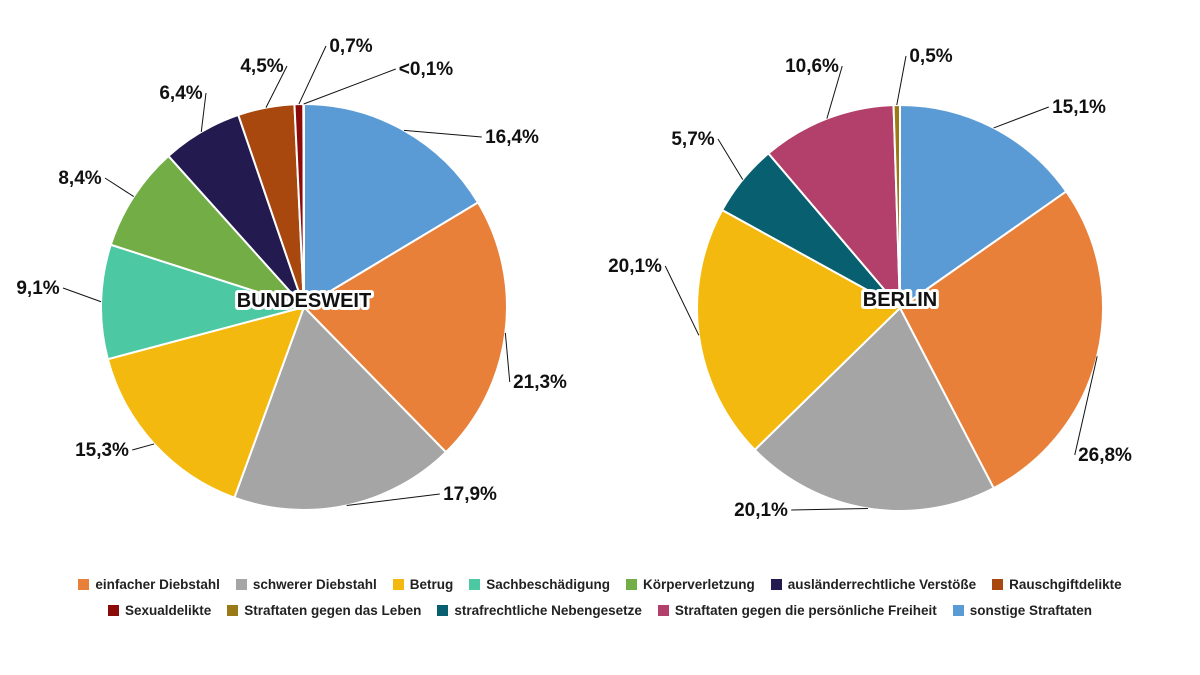 This screenshot has width=1200, height=675. I want to click on legend-item-schwerer-diebstahl: schwerer Diebstahl, so click(306, 584).